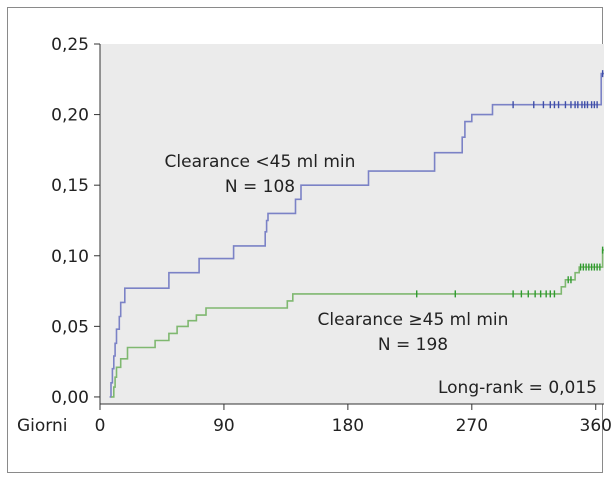 The image size is (611, 482). What do you see at coordinates (42, 426) in the screenshot?
I see `x-axis-label: Giorni` at bounding box center [42, 426].